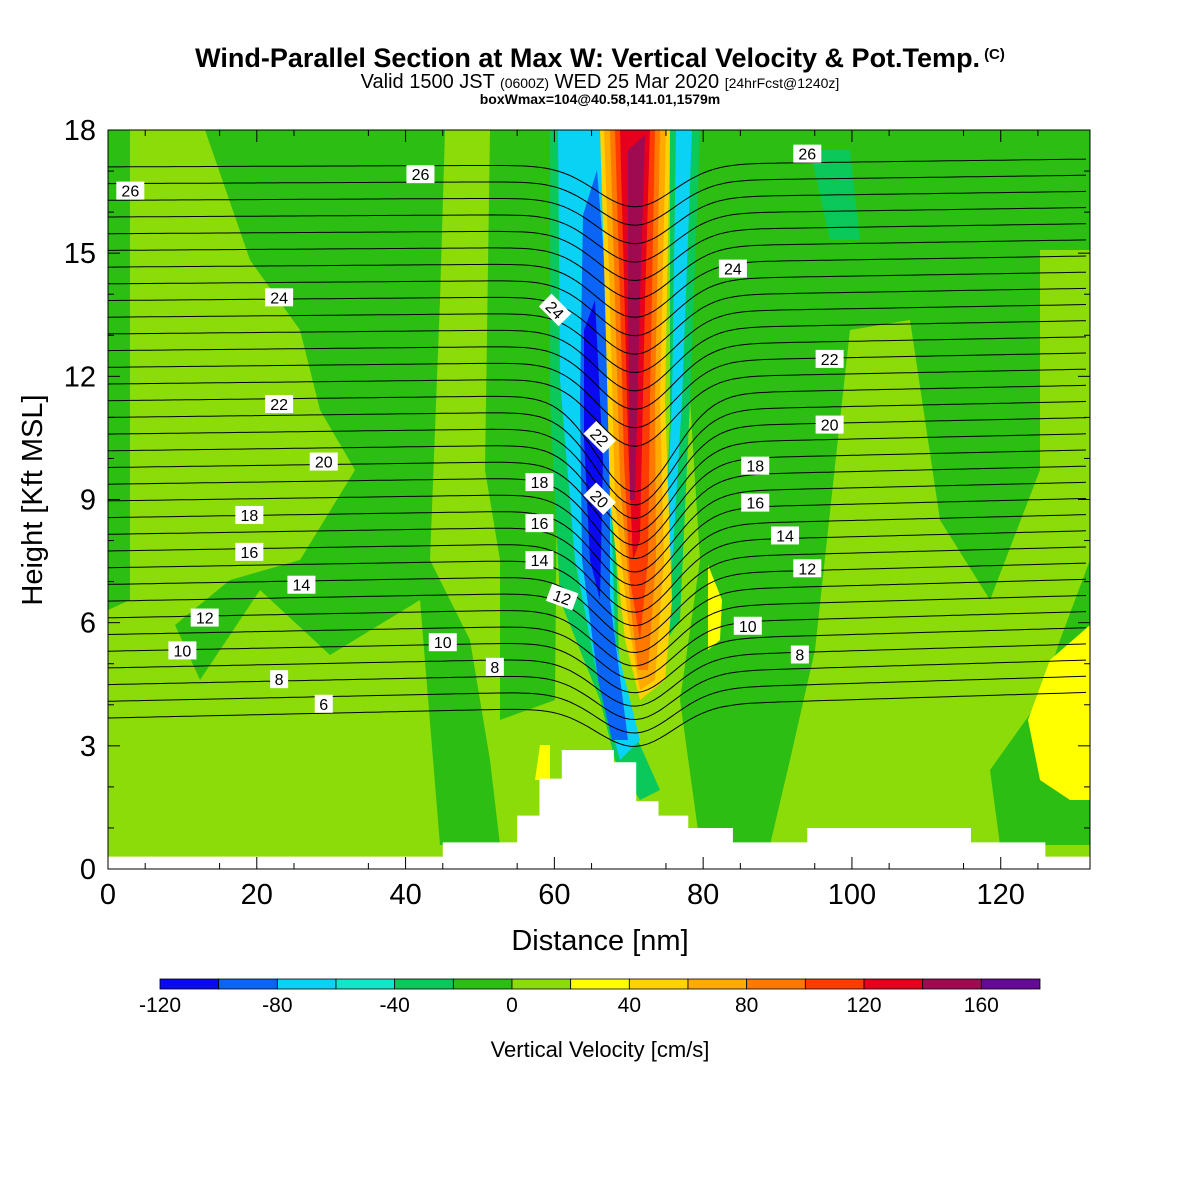  What do you see at coordinates (249, 516) in the screenshot?
I see `theta-label-text: 18` at bounding box center [249, 516].